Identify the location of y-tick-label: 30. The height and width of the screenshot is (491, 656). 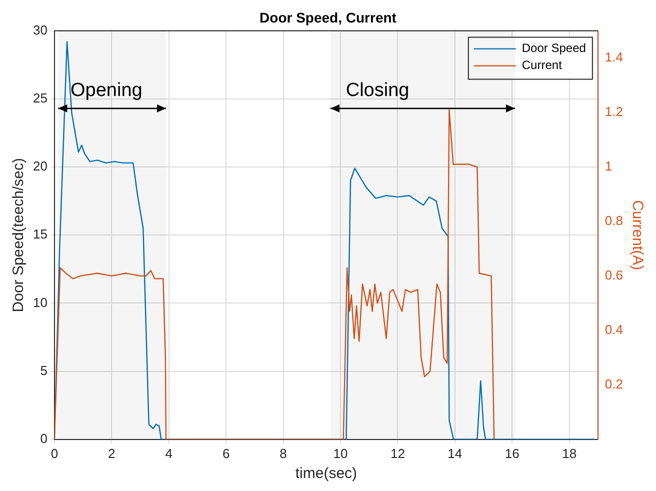
(40, 30).